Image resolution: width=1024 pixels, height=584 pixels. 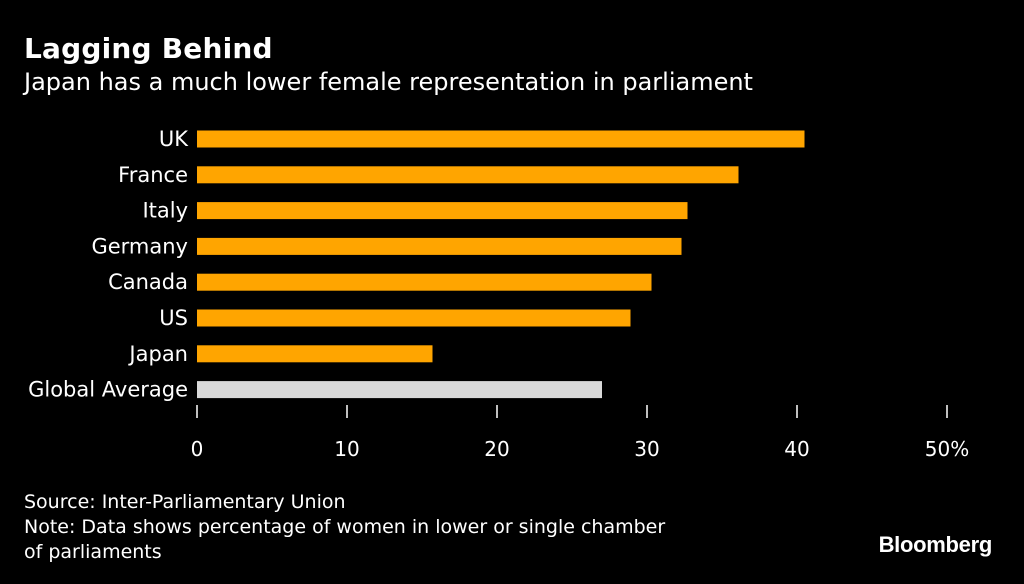 I want to click on bar-us, so click(x=414, y=318).